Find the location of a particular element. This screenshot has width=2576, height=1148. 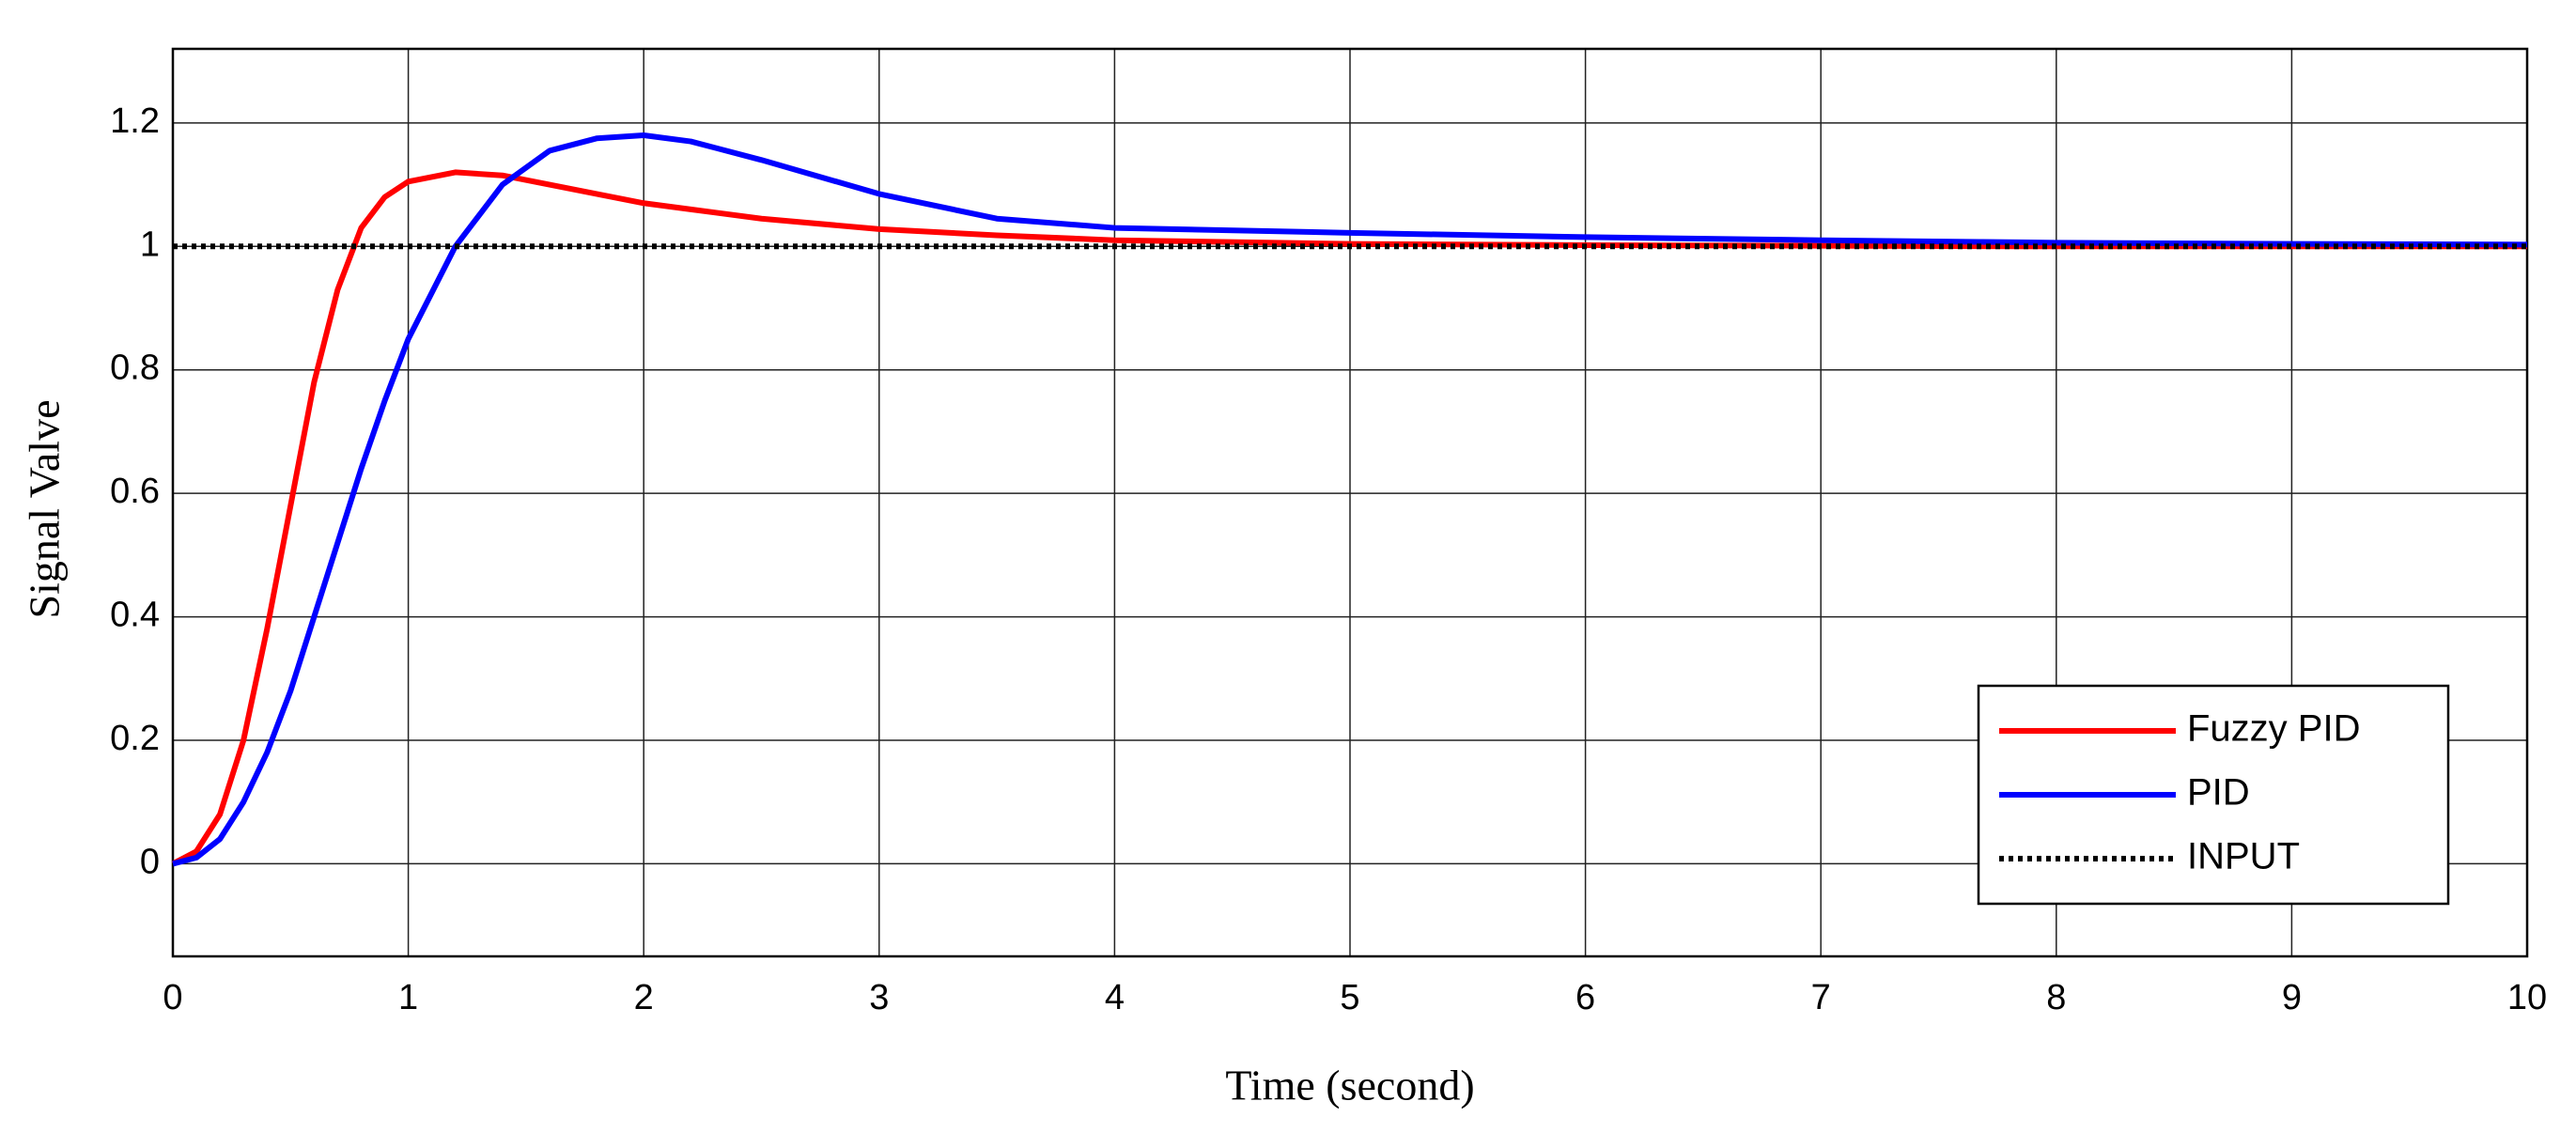

y-tick-label: 1.2 is located at coordinates (135, 121).